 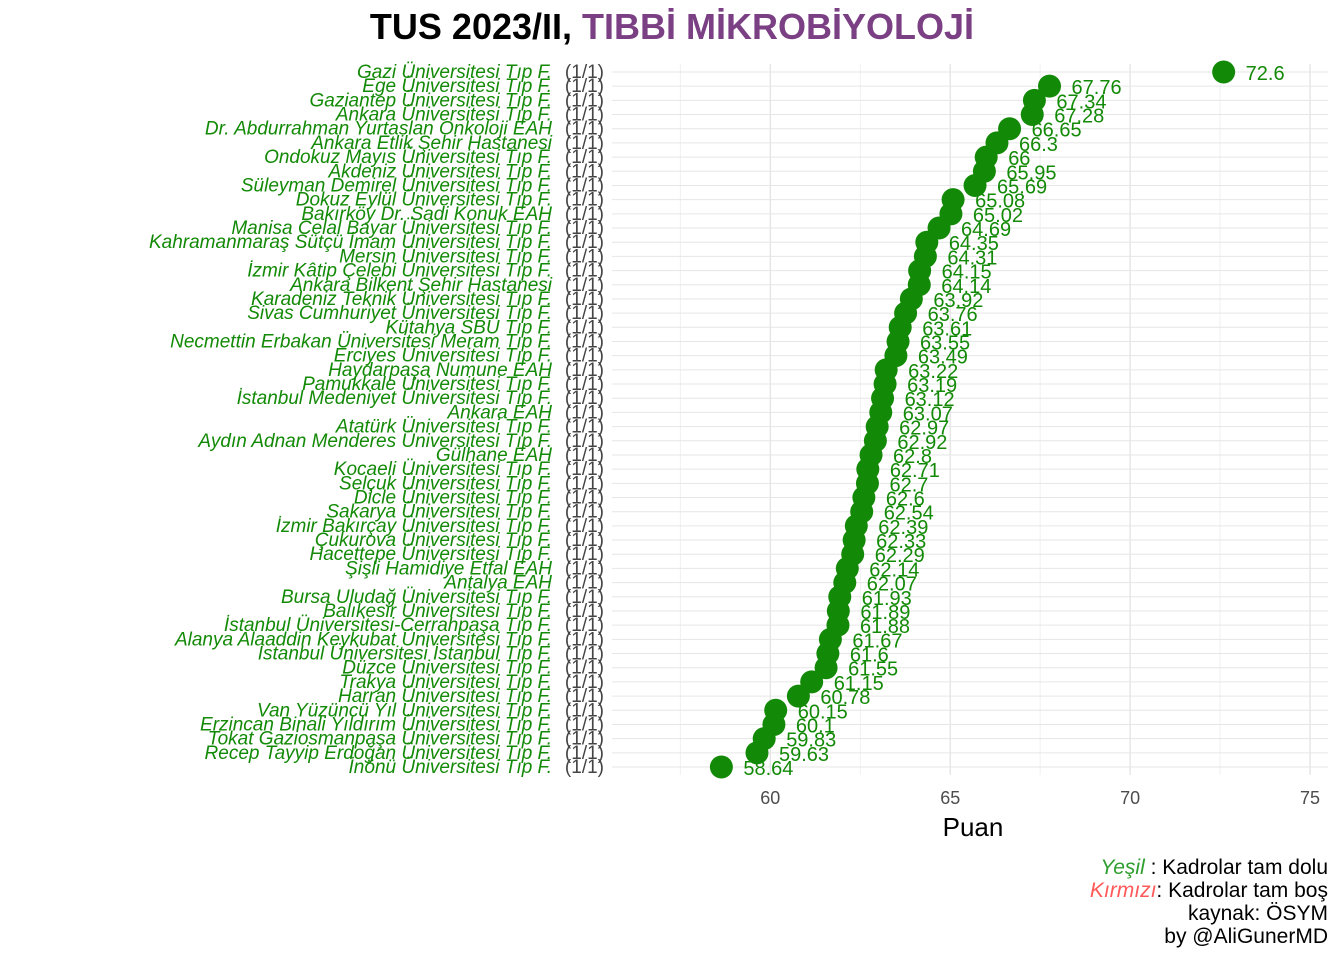 What do you see at coordinates (1236, 867) in the screenshot?
I see `legend-green-text: : Kadrolar tam dolu` at bounding box center [1236, 867].